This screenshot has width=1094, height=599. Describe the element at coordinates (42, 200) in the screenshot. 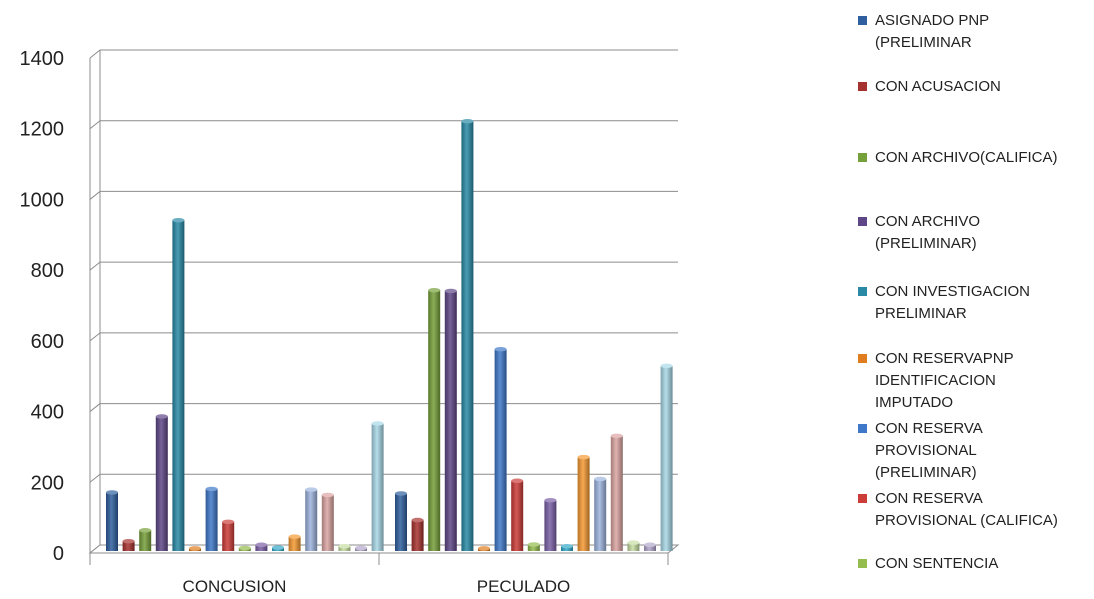

I see `y-tick-label: 1000` at that location.